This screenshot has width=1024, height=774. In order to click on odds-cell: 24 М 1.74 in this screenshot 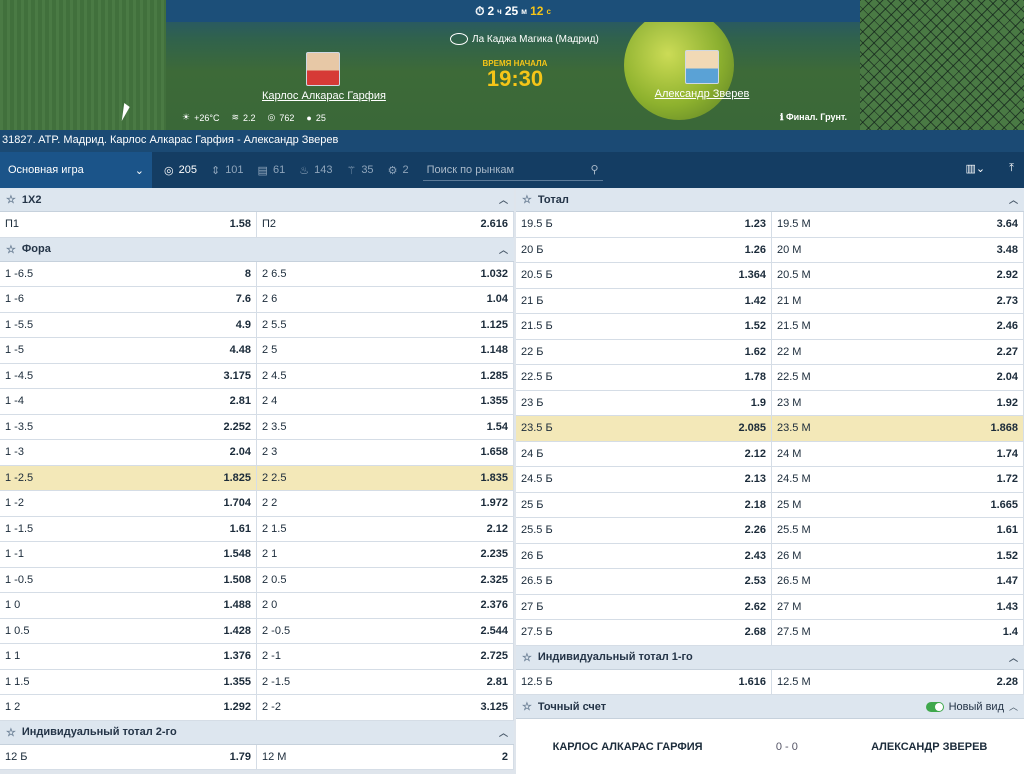, I will do `click(898, 453)`.